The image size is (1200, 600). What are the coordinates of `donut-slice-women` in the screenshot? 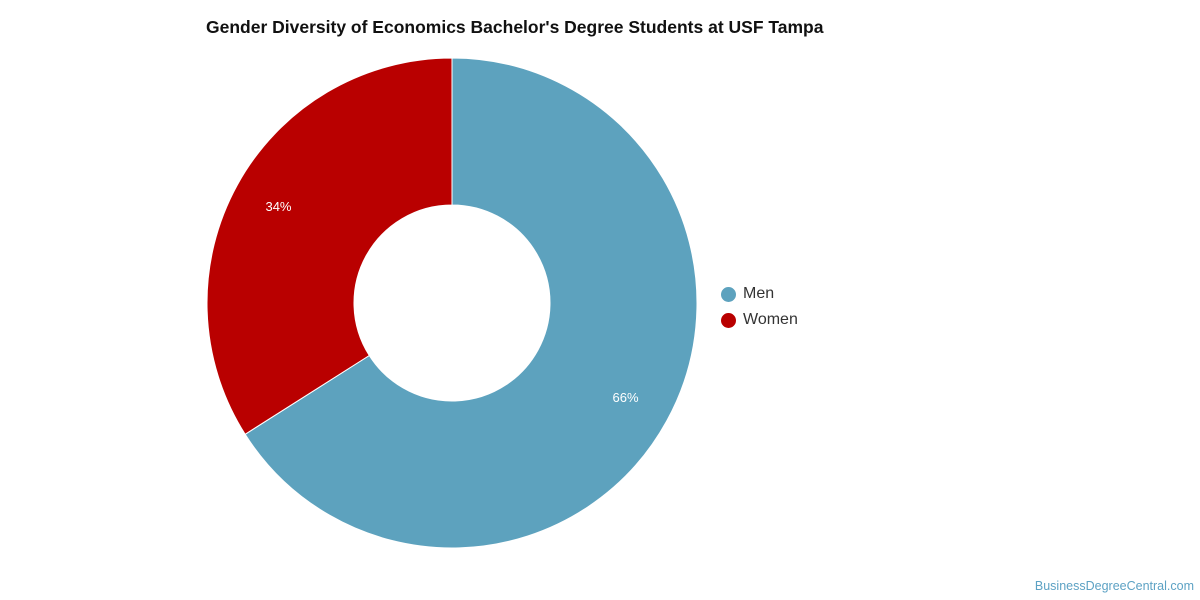 It's located at (329, 246).